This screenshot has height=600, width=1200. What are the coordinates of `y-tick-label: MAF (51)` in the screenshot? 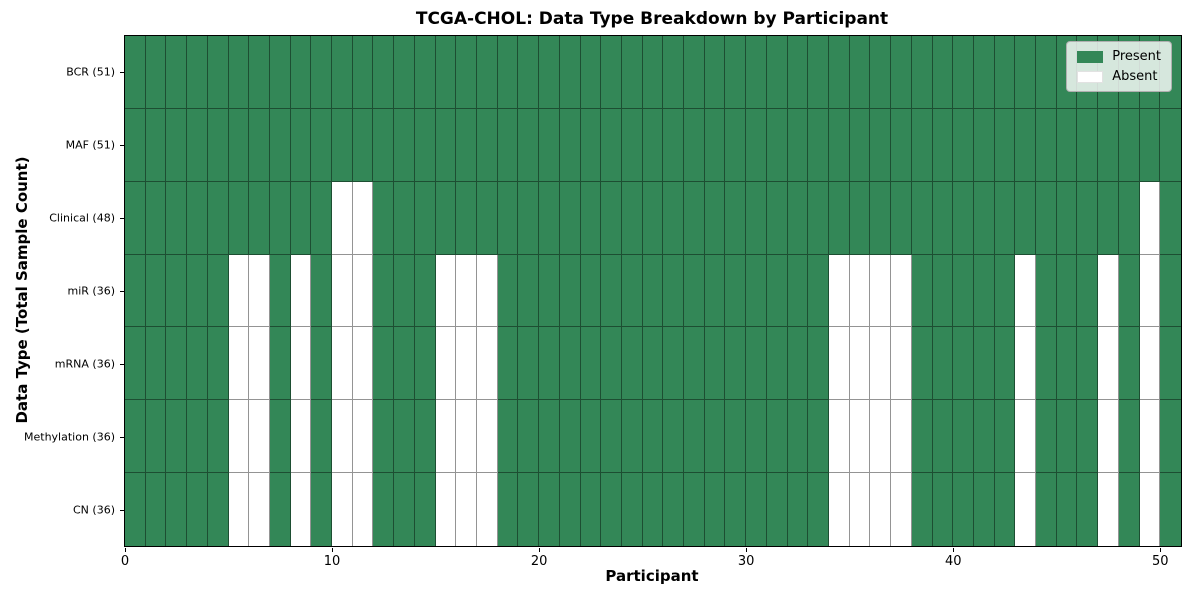 It's located at (90, 145).